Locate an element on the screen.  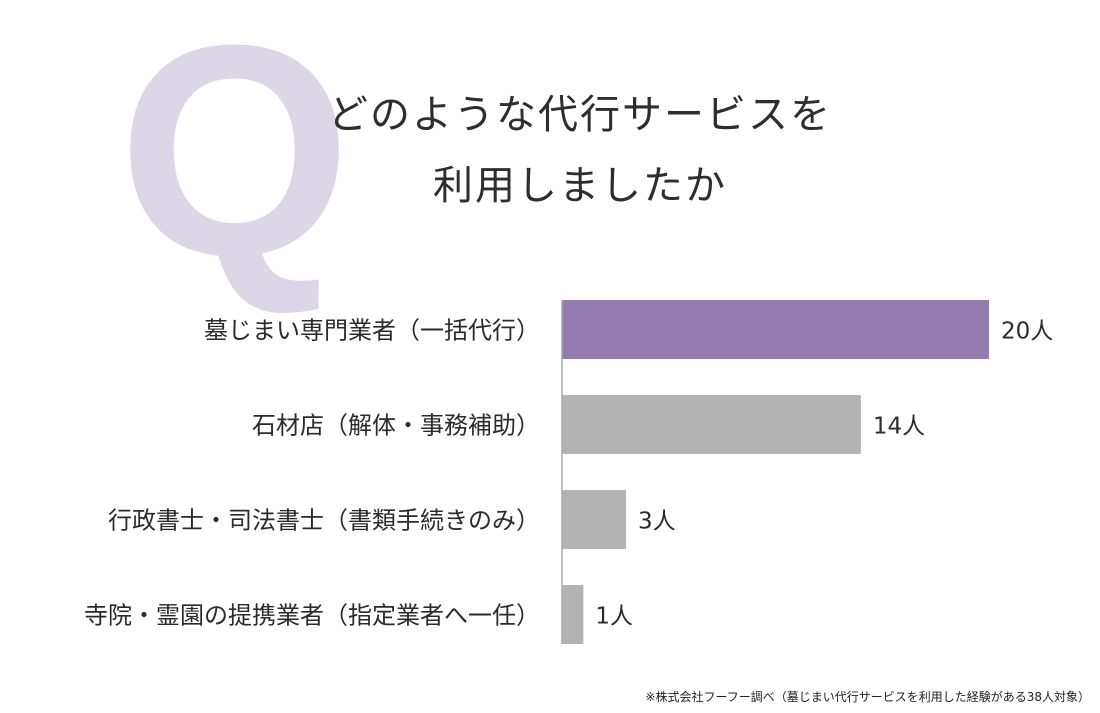
value-label: 3人 is located at coordinates (657, 522).